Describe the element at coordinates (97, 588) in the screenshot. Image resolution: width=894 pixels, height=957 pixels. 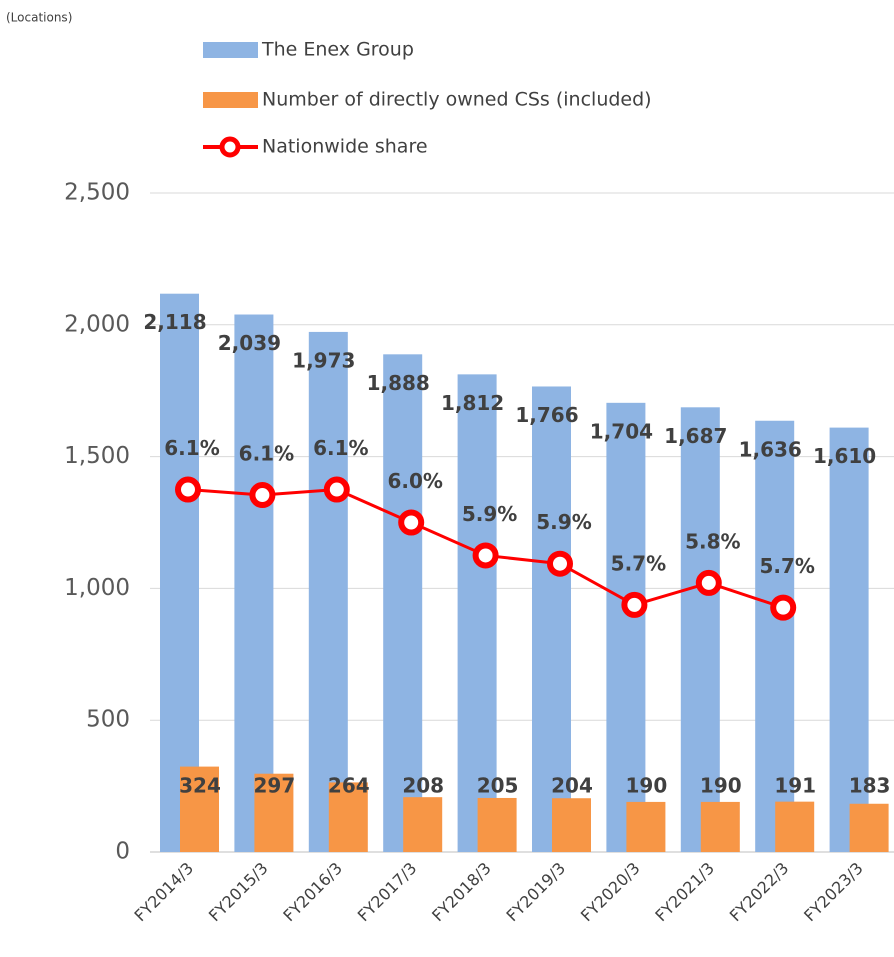
I see `y-tick-label: 1,000` at that location.